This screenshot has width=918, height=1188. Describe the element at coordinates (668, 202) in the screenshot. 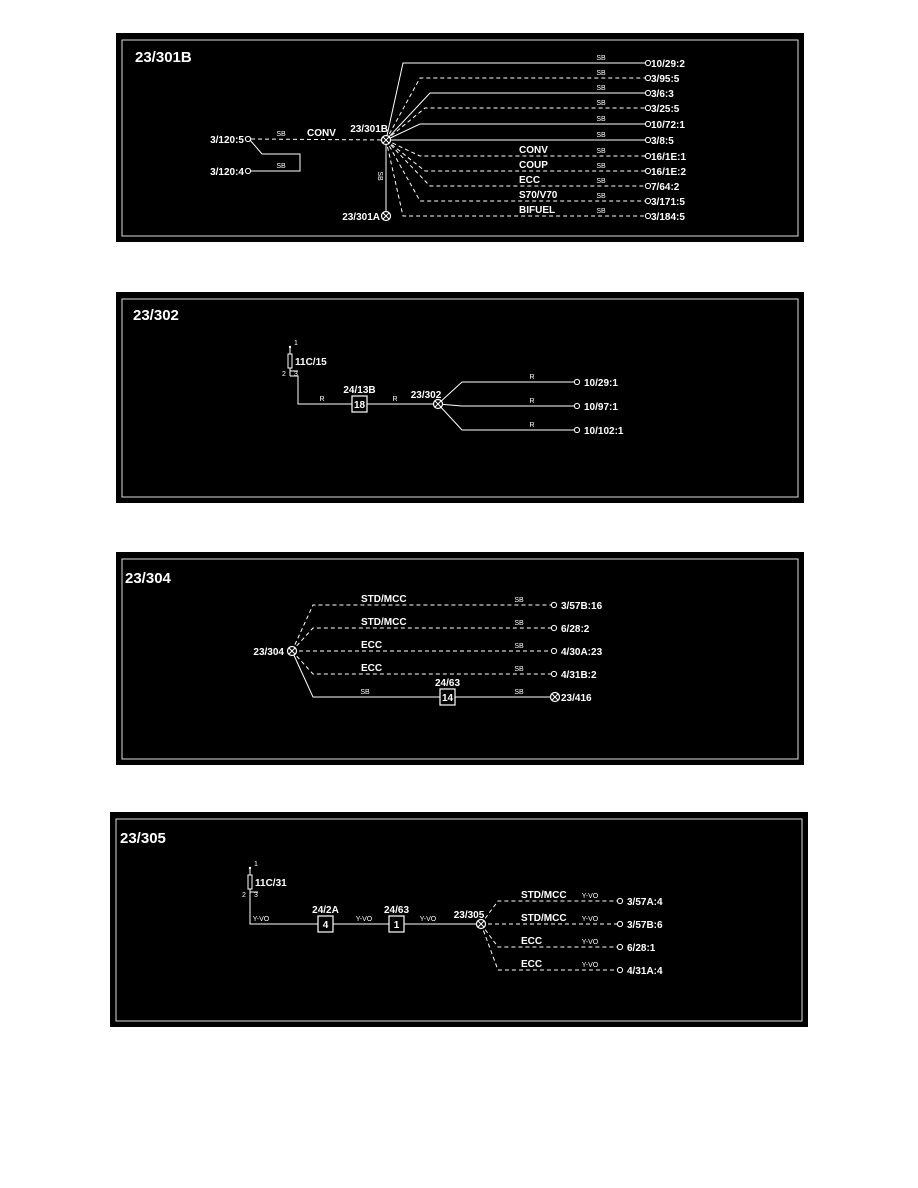

I see `connector-id: 3/171:5` at that location.